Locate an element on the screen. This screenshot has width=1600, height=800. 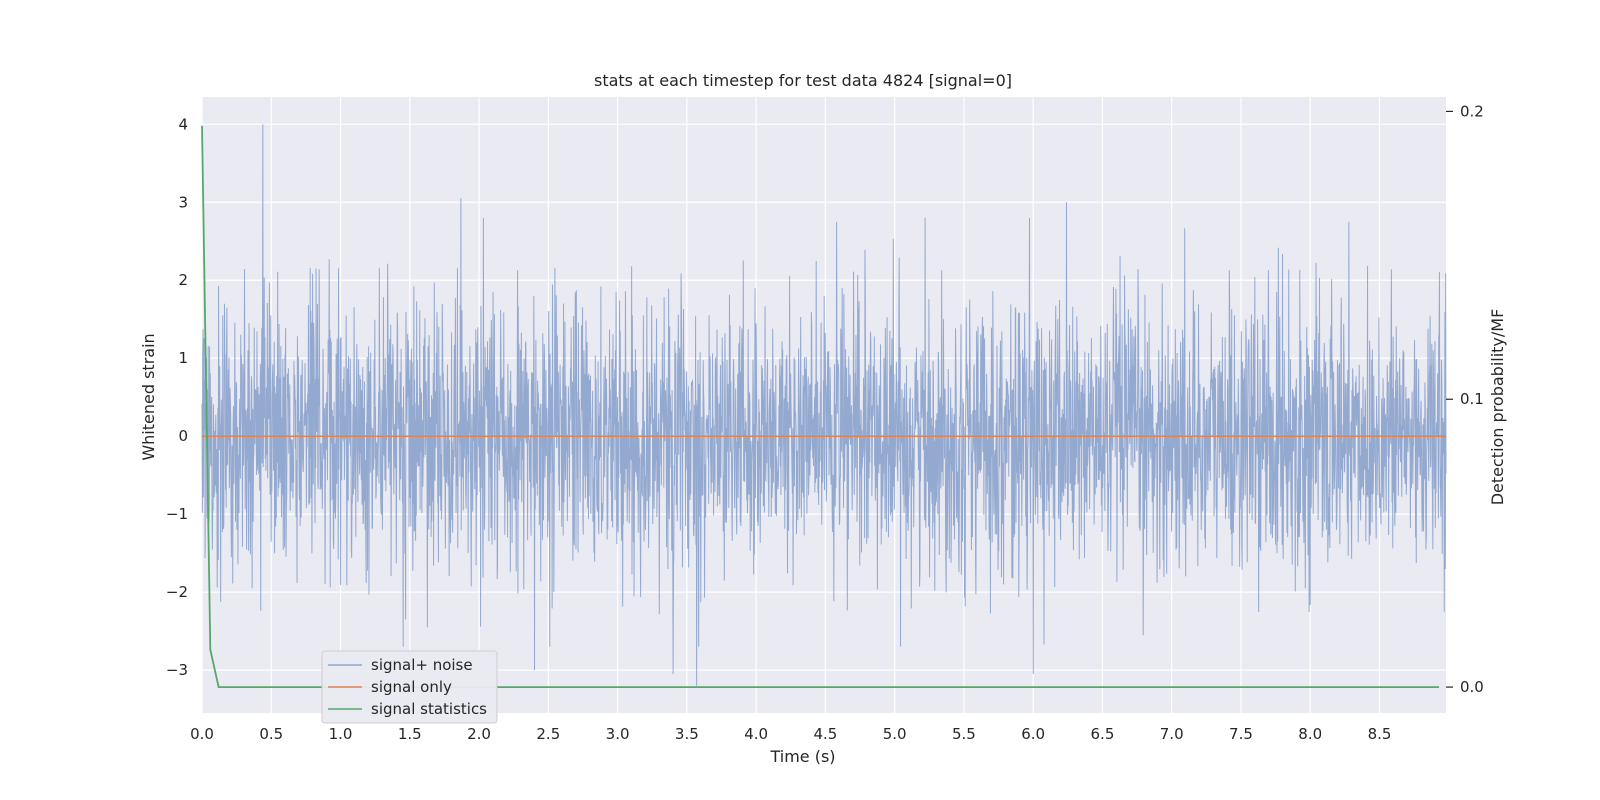
y2-tick-label: 0.1 is located at coordinates (1472, 399).